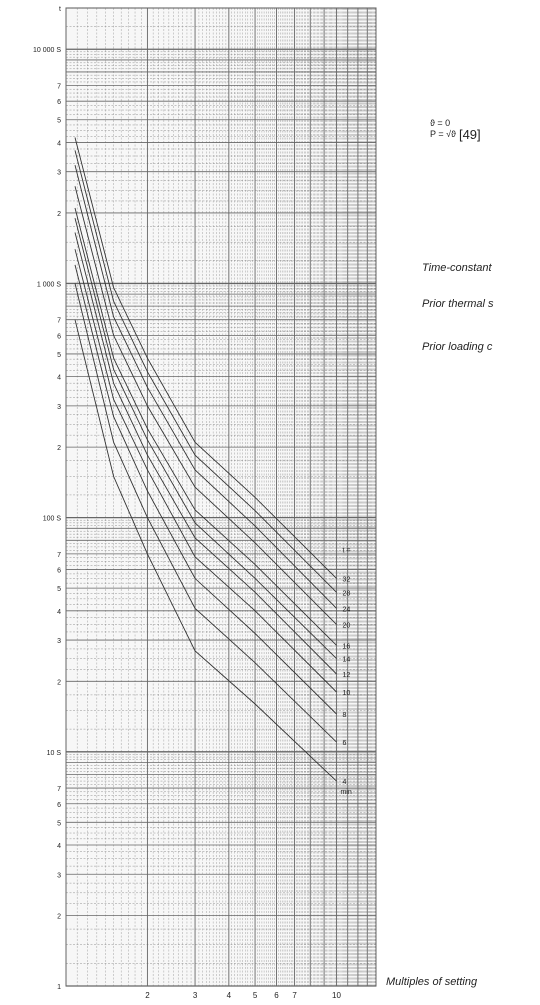 This screenshot has height=1005, width=540. I want to click on prior-thermal-state-label: Prior thermal s, so click(458, 304).